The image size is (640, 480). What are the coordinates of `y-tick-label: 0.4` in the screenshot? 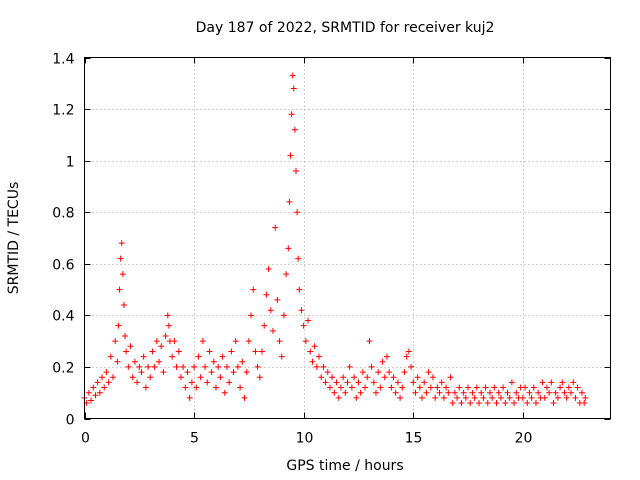 It's located at (63, 317).